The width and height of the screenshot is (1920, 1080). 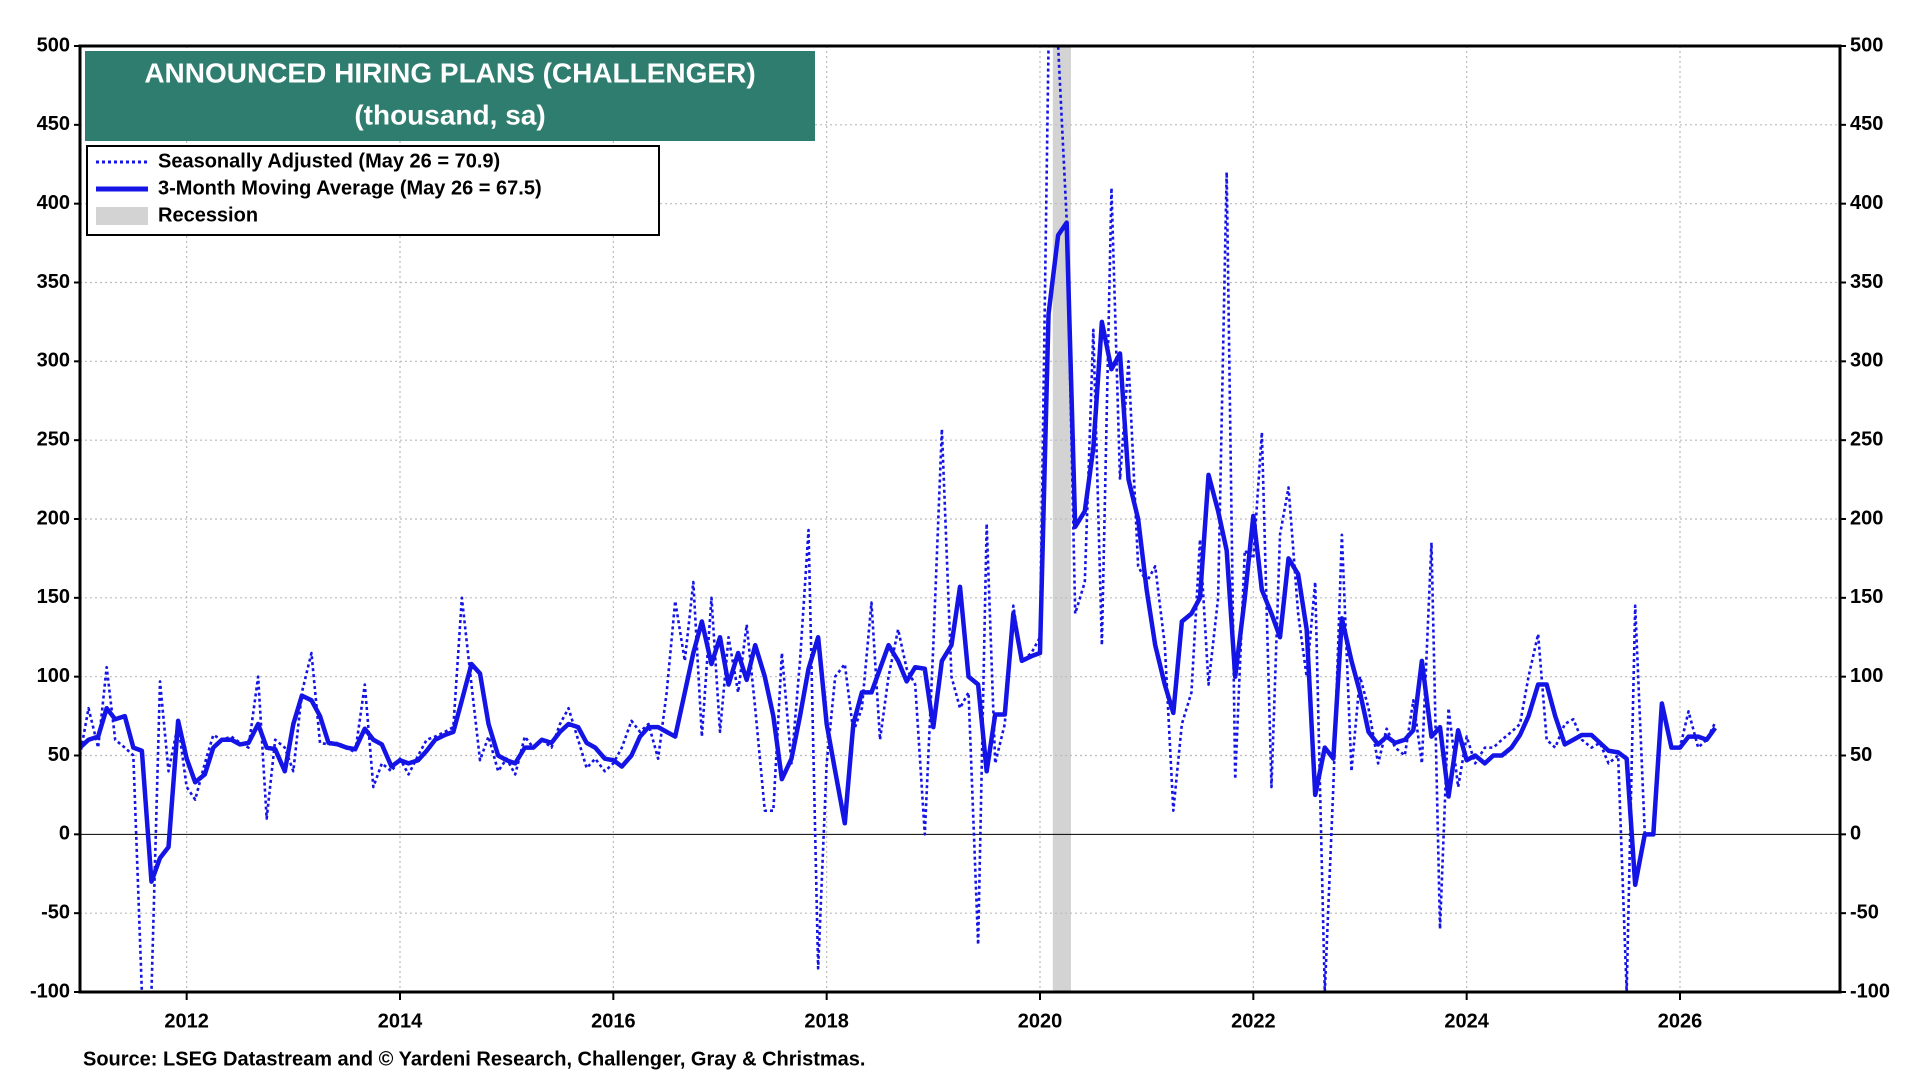 What do you see at coordinates (329, 161) in the screenshot?
I see `legend-label: Seasonally Adjusted (May 26 = 70.9)` at bounding box center [329, 161].